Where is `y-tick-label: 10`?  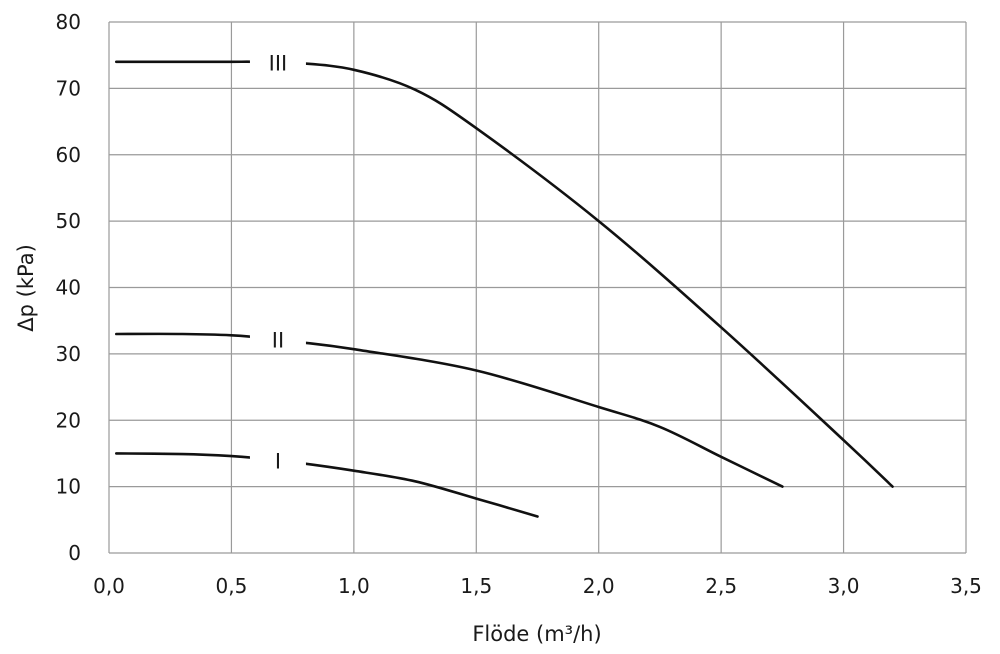
y-tick-label: 10 is located at coordinates (68, 487).